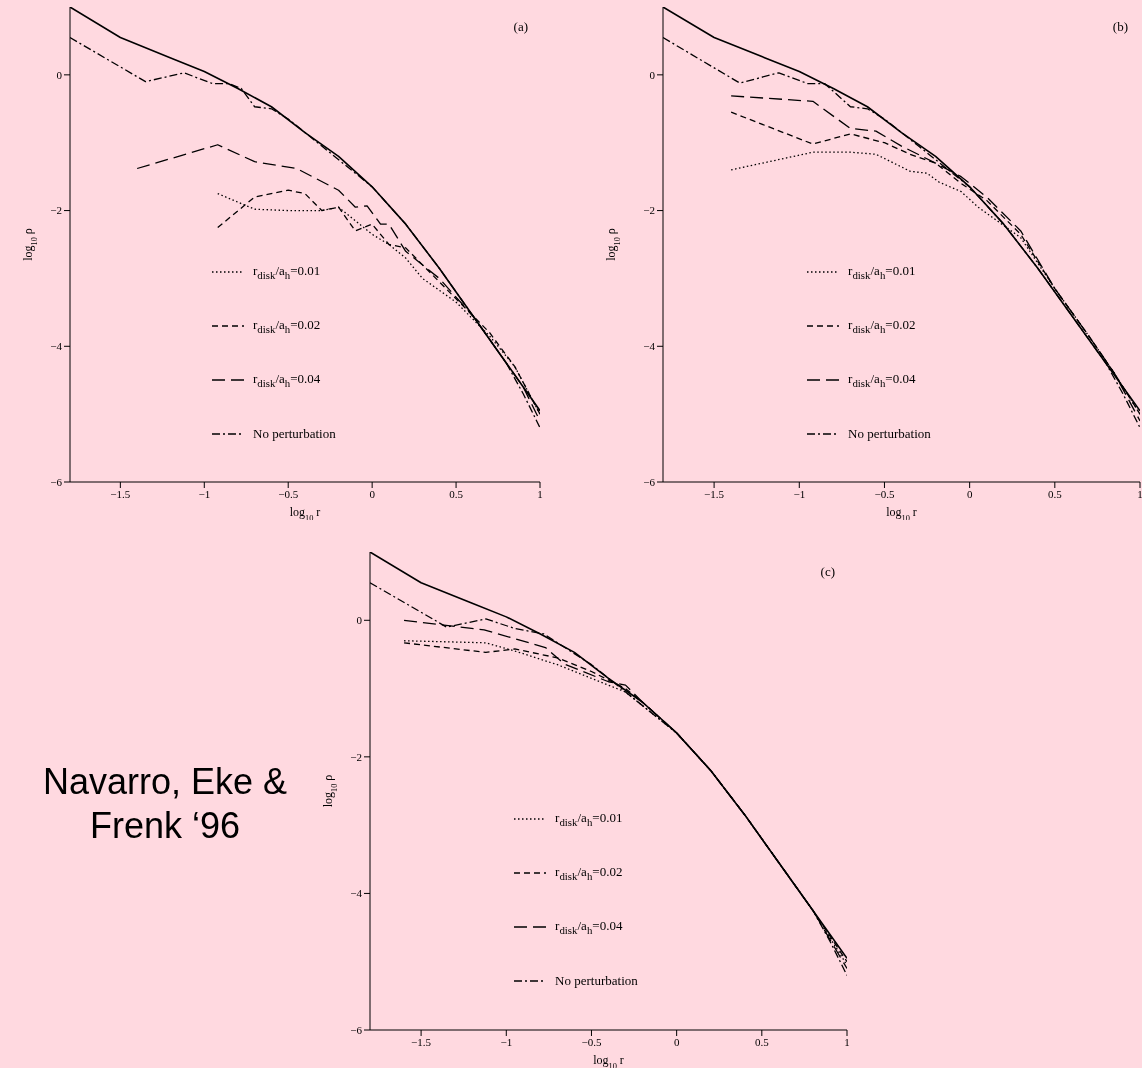  I want to click on annotation: (a), so click(520, 27).